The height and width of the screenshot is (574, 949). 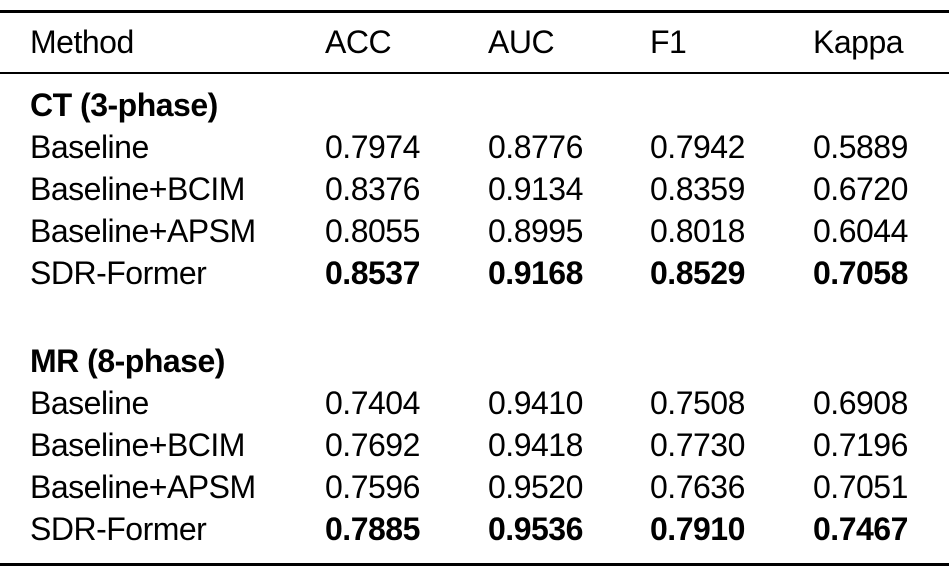 What do you see at coordinates (535, 188) in the screenshot?
I see `auc-cell: 0.9134` at bounding box center [535, 188].